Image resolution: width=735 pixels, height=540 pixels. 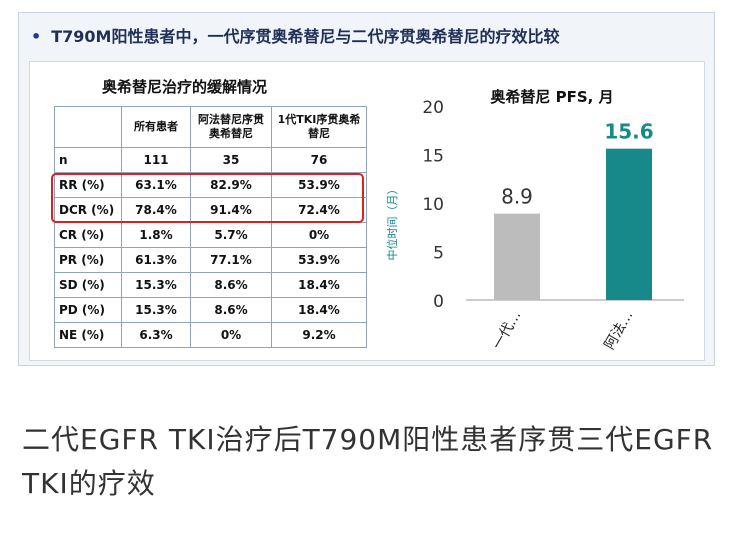 I want to click on table-cell: 76, so click(x=319, y=160).